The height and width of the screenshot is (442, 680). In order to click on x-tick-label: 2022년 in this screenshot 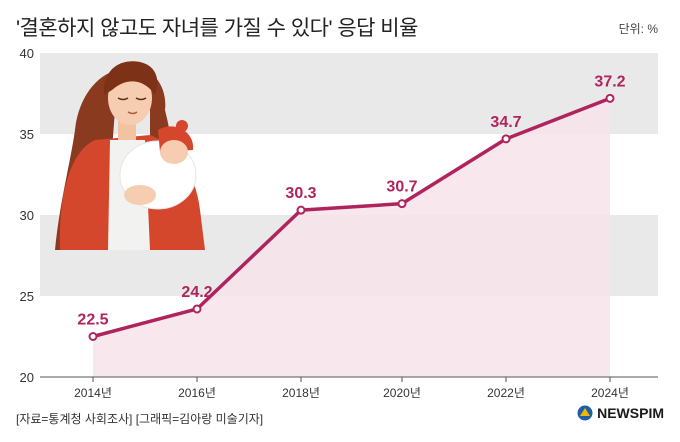, I will do `click(506, 393)`.